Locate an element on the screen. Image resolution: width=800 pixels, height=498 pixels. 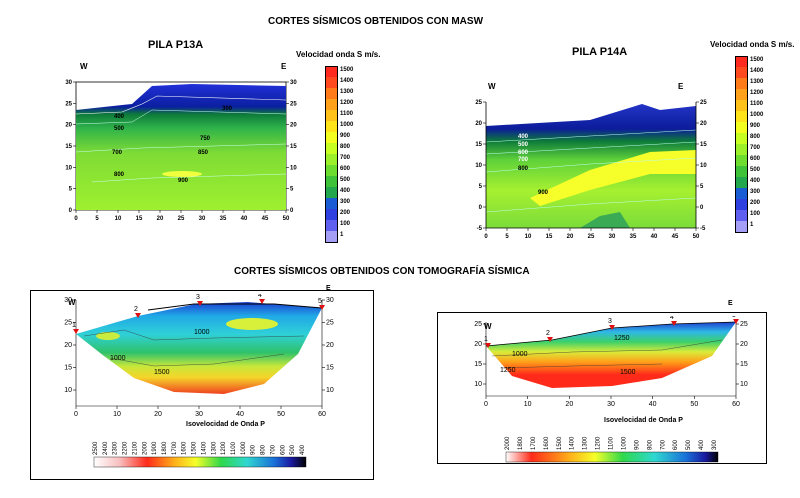
p14a-x-tick-label: 10 is located at coordinates (528, 237).